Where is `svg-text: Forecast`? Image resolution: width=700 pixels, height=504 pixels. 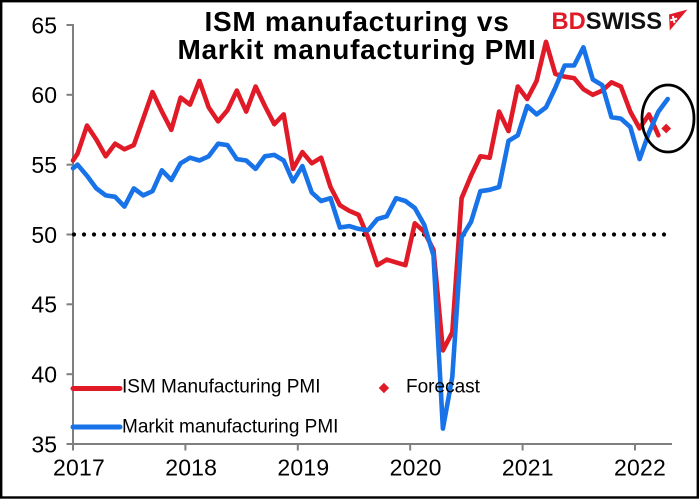
svg-text: Forecast is located at coordinates (443, 387).